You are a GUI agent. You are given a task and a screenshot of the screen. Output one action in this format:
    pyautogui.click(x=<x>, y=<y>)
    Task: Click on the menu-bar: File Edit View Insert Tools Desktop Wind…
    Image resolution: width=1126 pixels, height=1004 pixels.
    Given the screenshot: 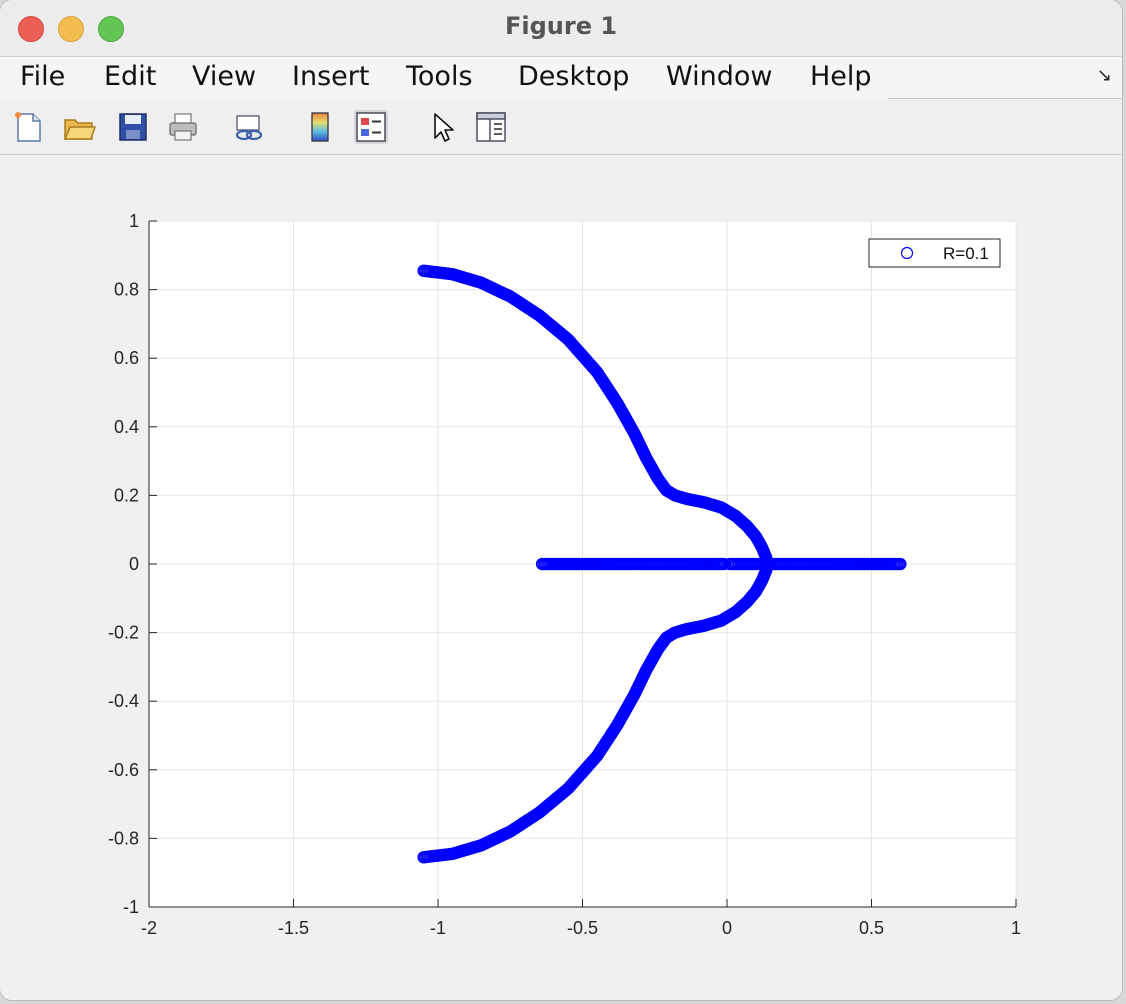 What is the action you would take?
    pyautogui.click(x=561, y=78)
    